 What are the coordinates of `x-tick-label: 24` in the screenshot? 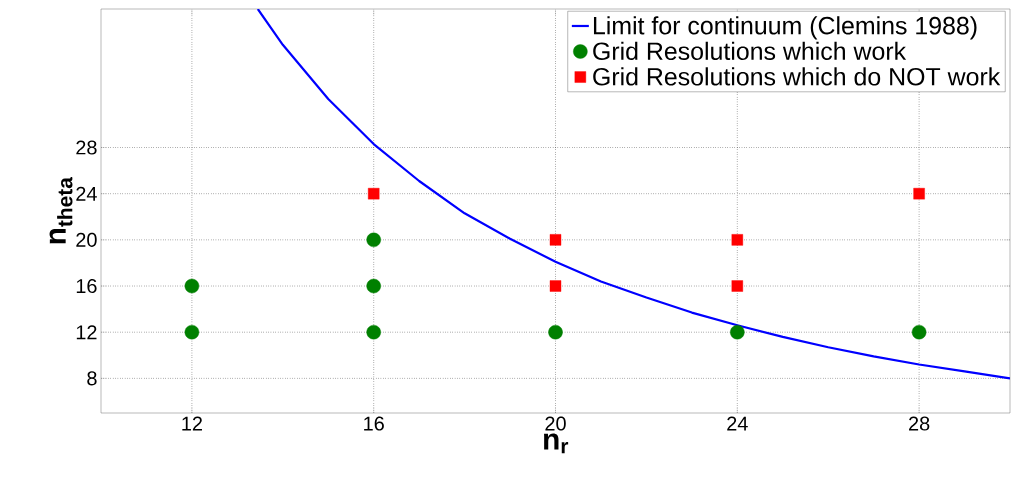 It's located at (737, 423).